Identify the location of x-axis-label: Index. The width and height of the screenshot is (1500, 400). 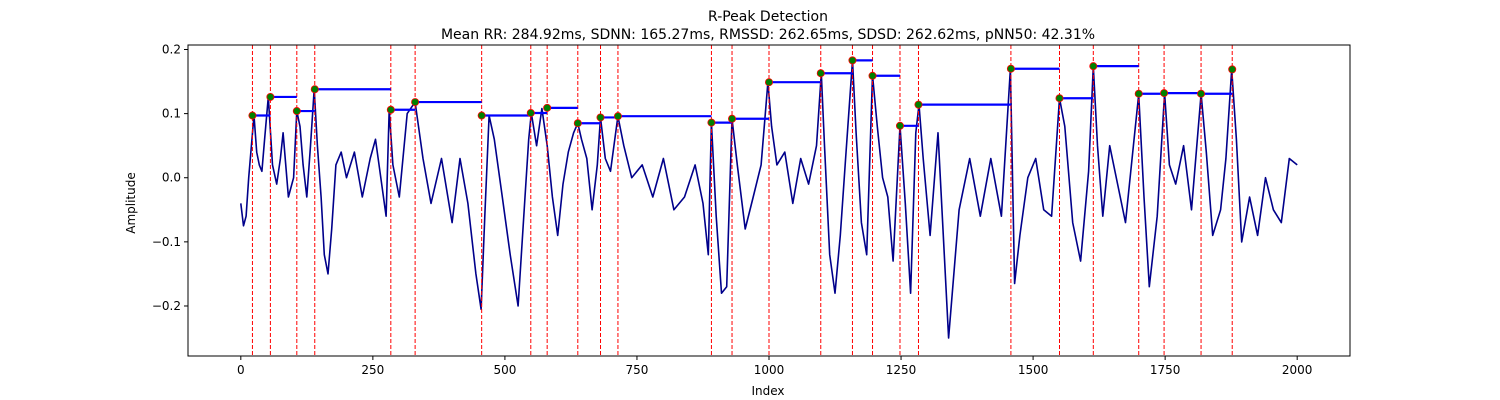
(767, 391).